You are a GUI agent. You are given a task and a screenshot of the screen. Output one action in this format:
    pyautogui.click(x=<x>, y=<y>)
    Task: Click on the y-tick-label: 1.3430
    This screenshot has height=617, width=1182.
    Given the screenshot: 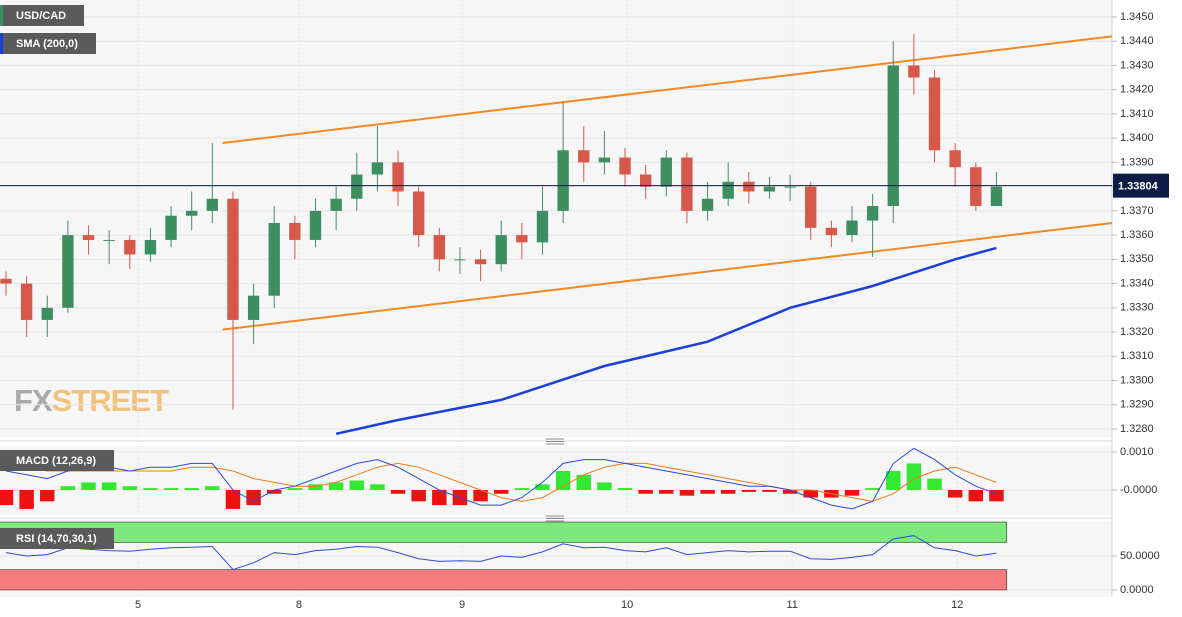 What is the action you would take?
    pyautogui.click(x=1137, y=65)
    